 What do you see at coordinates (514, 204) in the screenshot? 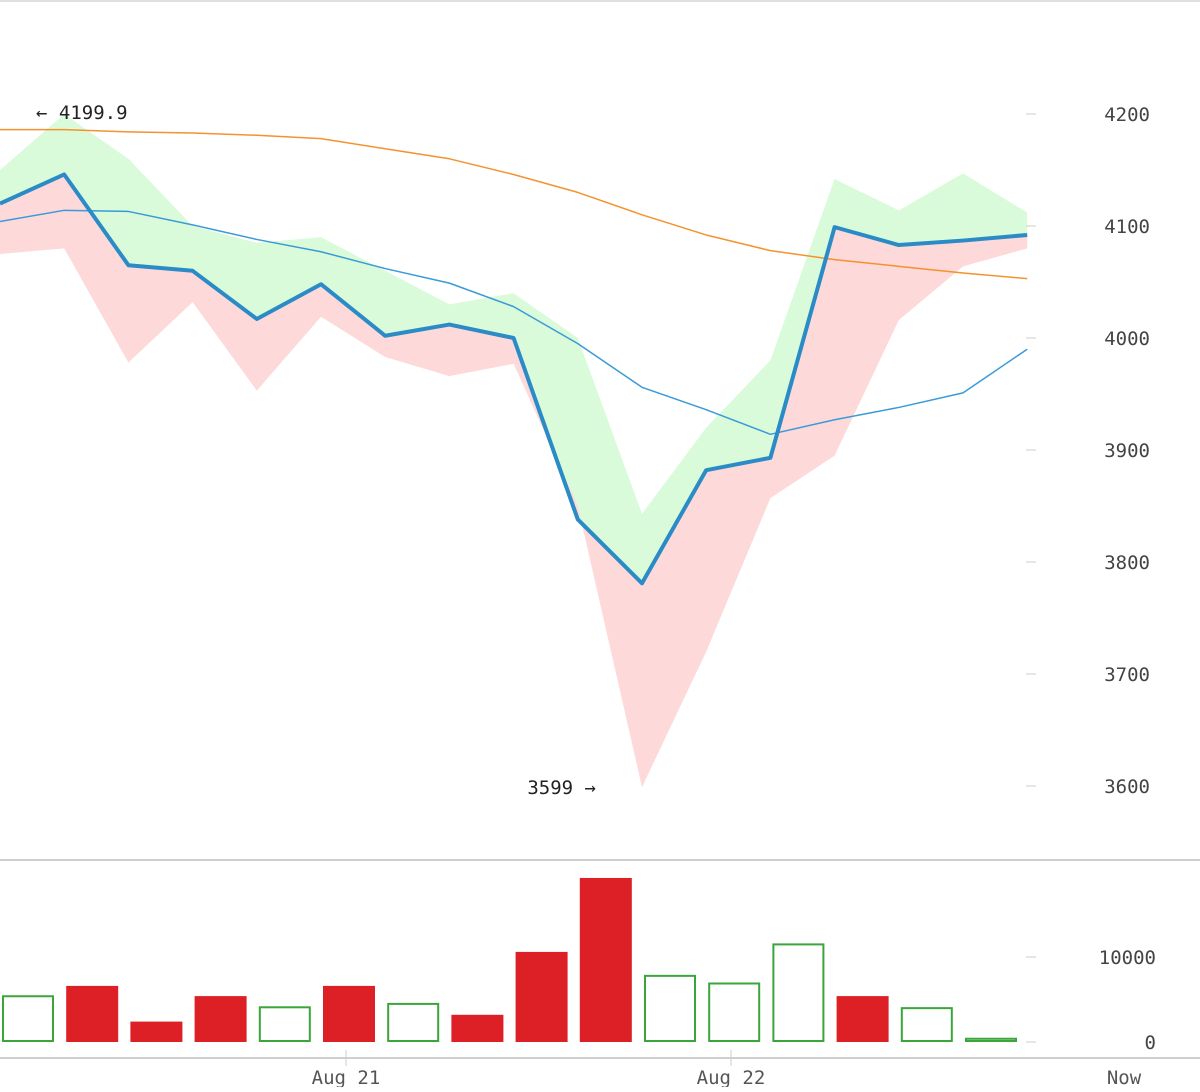
I see `sma-long-line` at bounding box center [514, 204].